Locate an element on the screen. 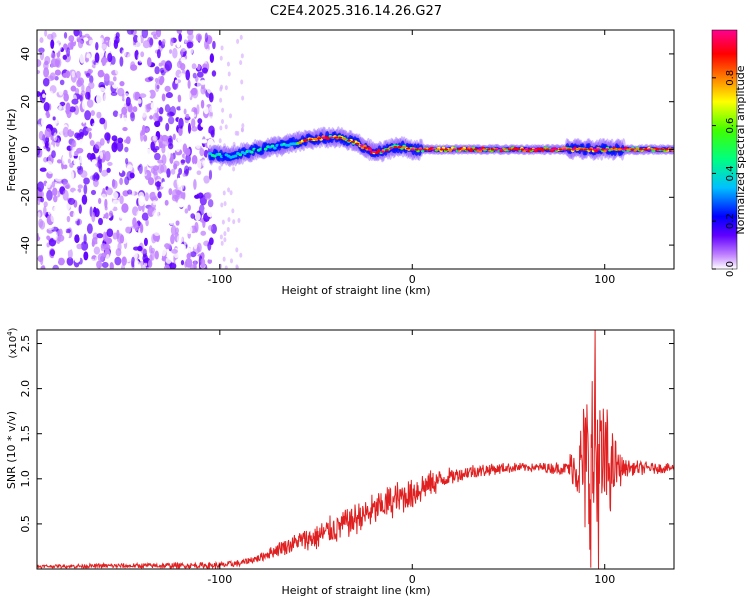  spectrogram-x-tick-label: 0 is located at coordinates (412, 279).